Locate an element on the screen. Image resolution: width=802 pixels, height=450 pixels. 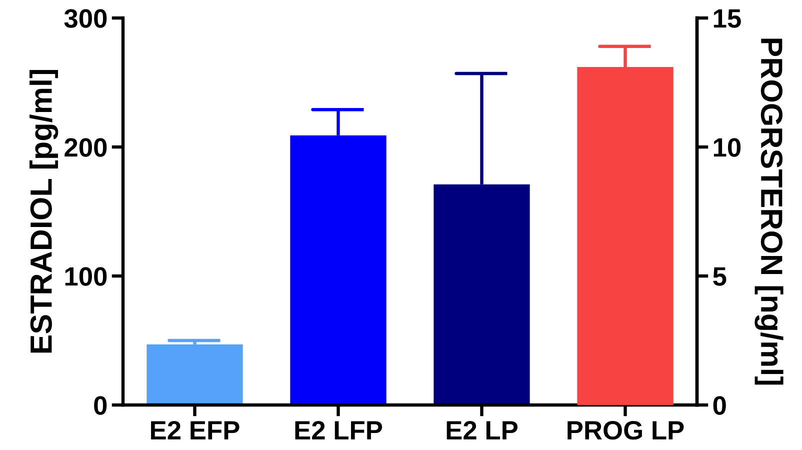
x-tick-label: PROG LP is located at coordinates (626, 430).